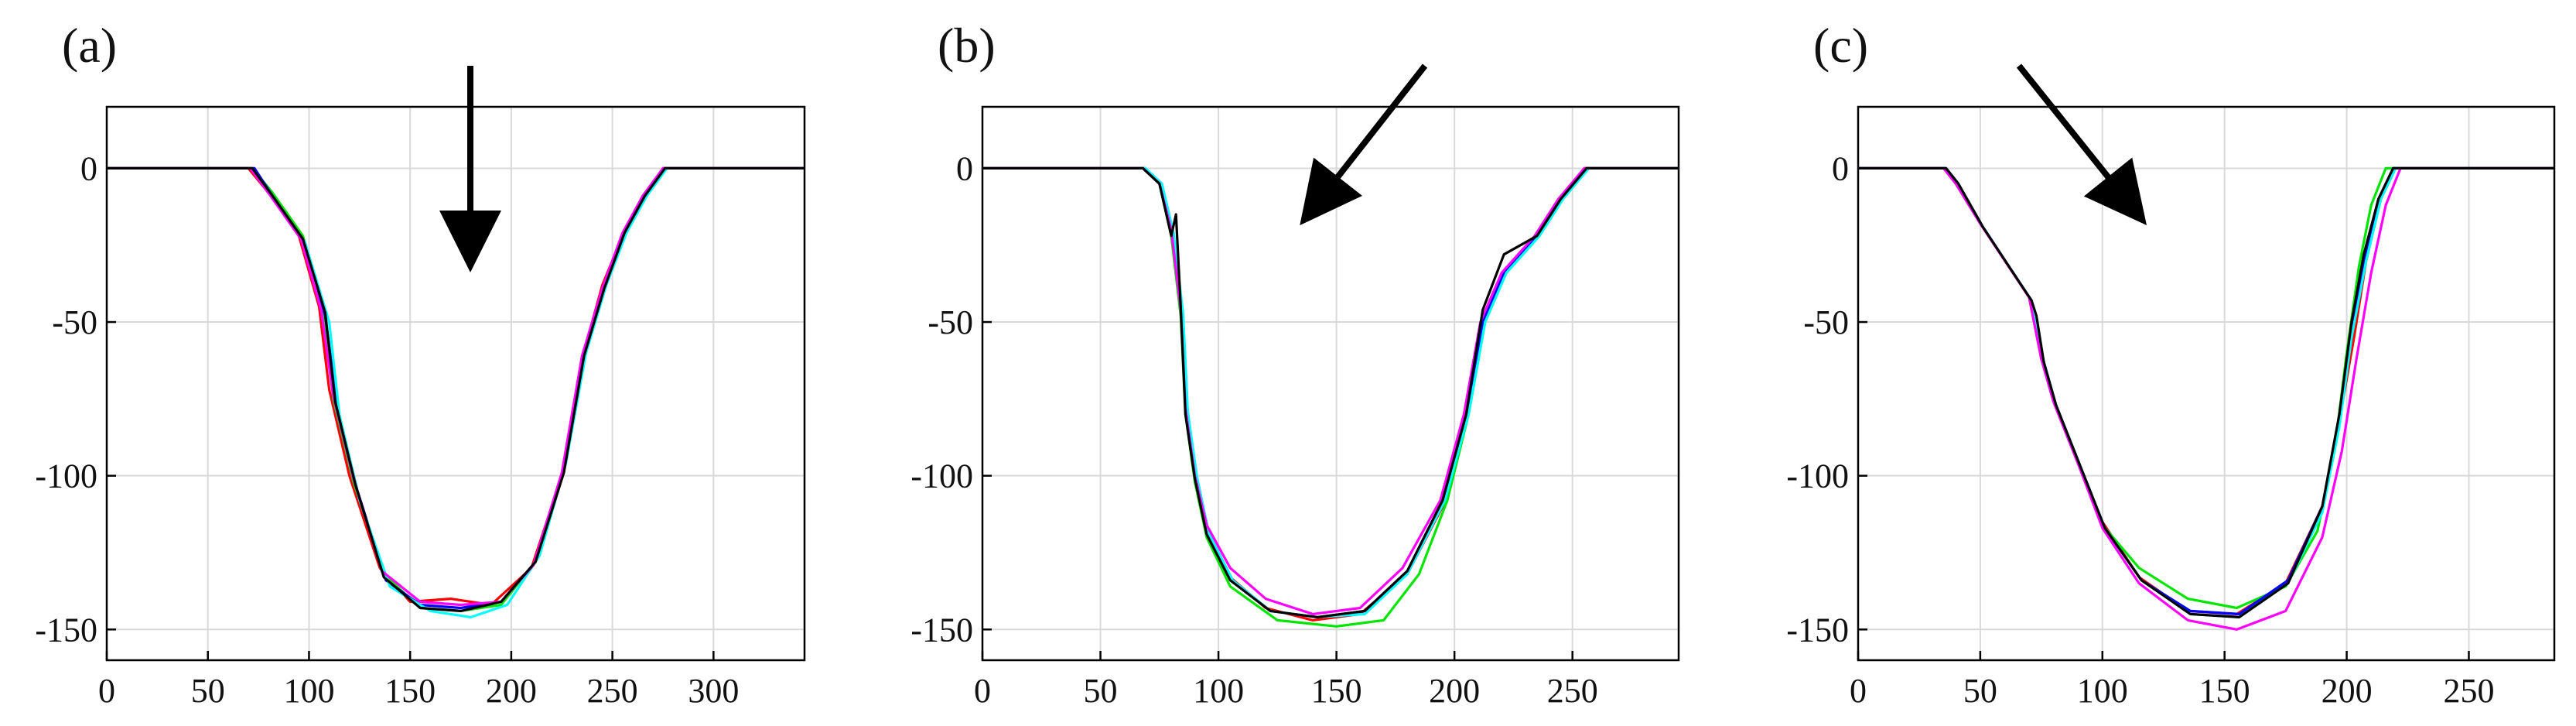 Image resolution: width=2576 pixels, height=726 pixels. What do you see at coordinates (713, 691) in the screenshot?
I see `x-tick-label: 300` at bounding box center [713, 691].